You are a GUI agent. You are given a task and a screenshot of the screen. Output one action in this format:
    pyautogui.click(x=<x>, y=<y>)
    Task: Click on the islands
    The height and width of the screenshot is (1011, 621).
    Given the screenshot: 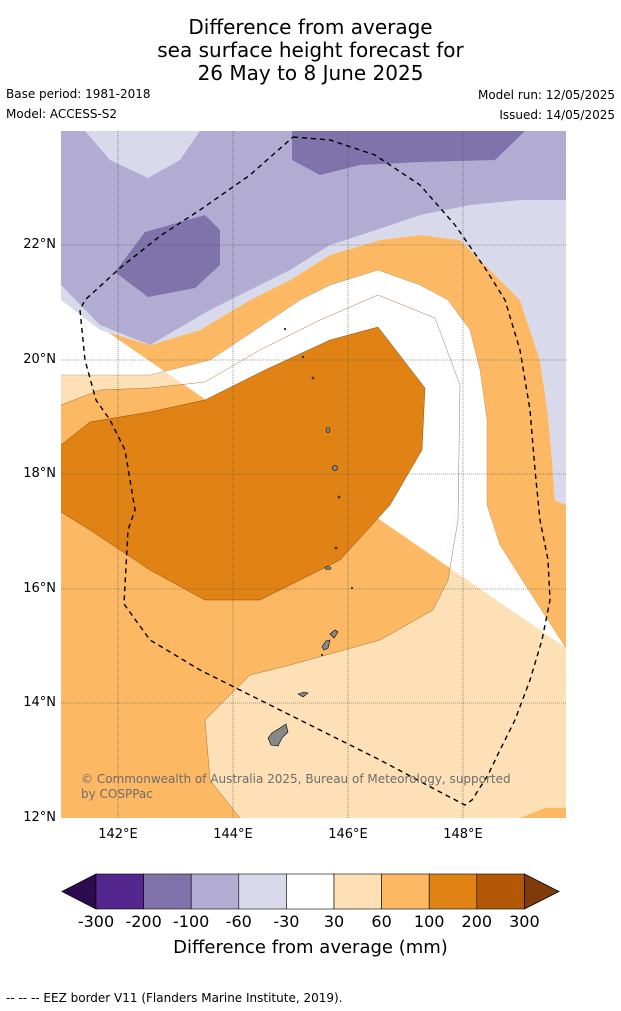 What is the action you would take?
    pyautogui.click(x=310, y=537)
    